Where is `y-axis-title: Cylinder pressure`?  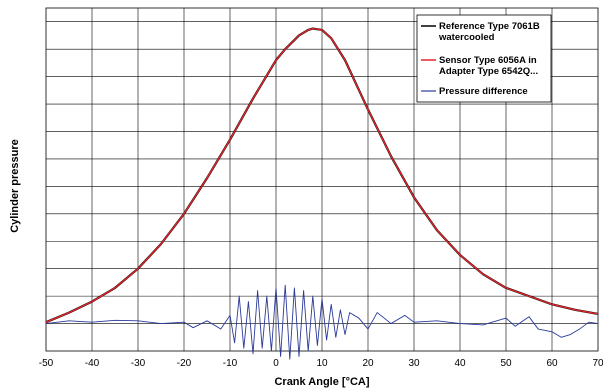 y-axis-title: Cylinder pressure is located at coordinates (15, 186).